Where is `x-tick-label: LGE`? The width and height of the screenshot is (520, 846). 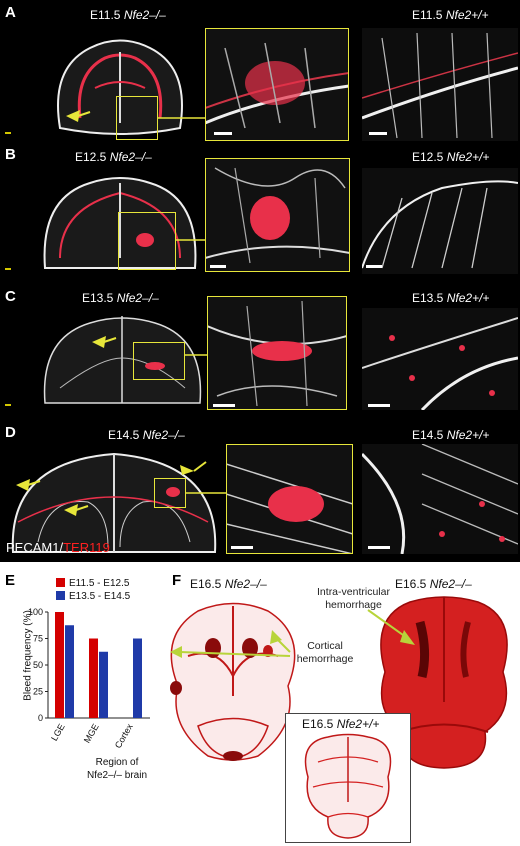 x-tick-label: LGE is located at coordinates (58, 732).